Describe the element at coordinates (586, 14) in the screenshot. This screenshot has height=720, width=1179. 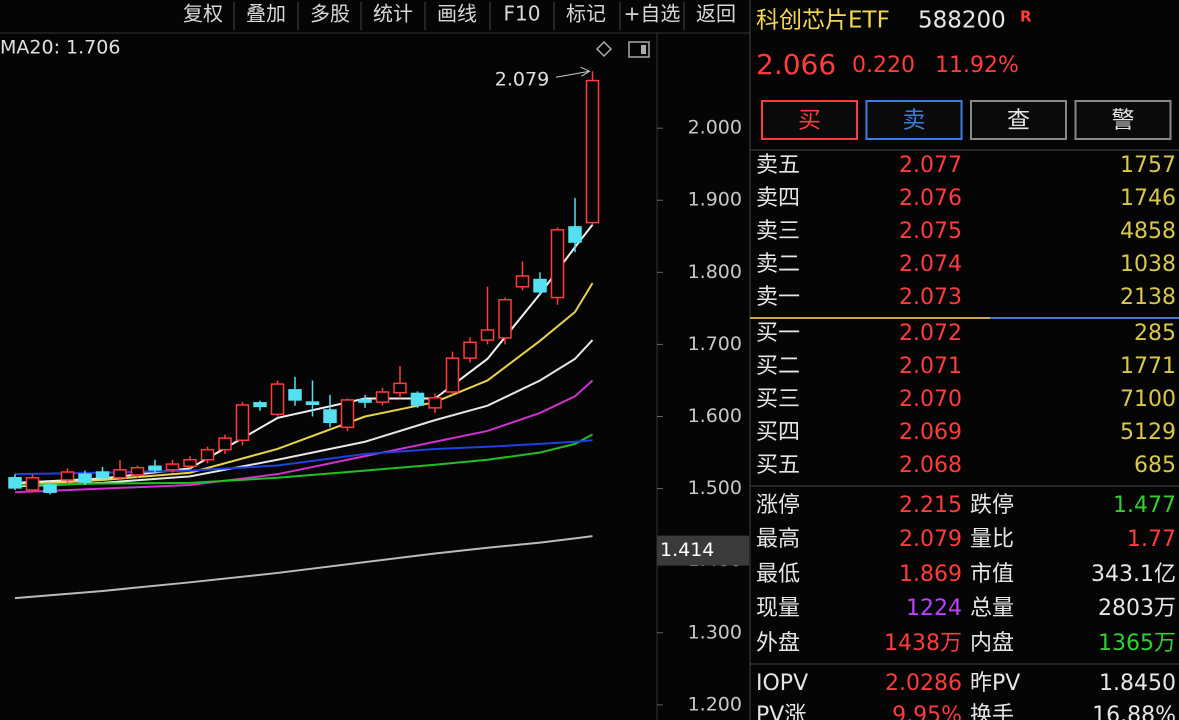
I see `toolbar-button: 标记` at that location.